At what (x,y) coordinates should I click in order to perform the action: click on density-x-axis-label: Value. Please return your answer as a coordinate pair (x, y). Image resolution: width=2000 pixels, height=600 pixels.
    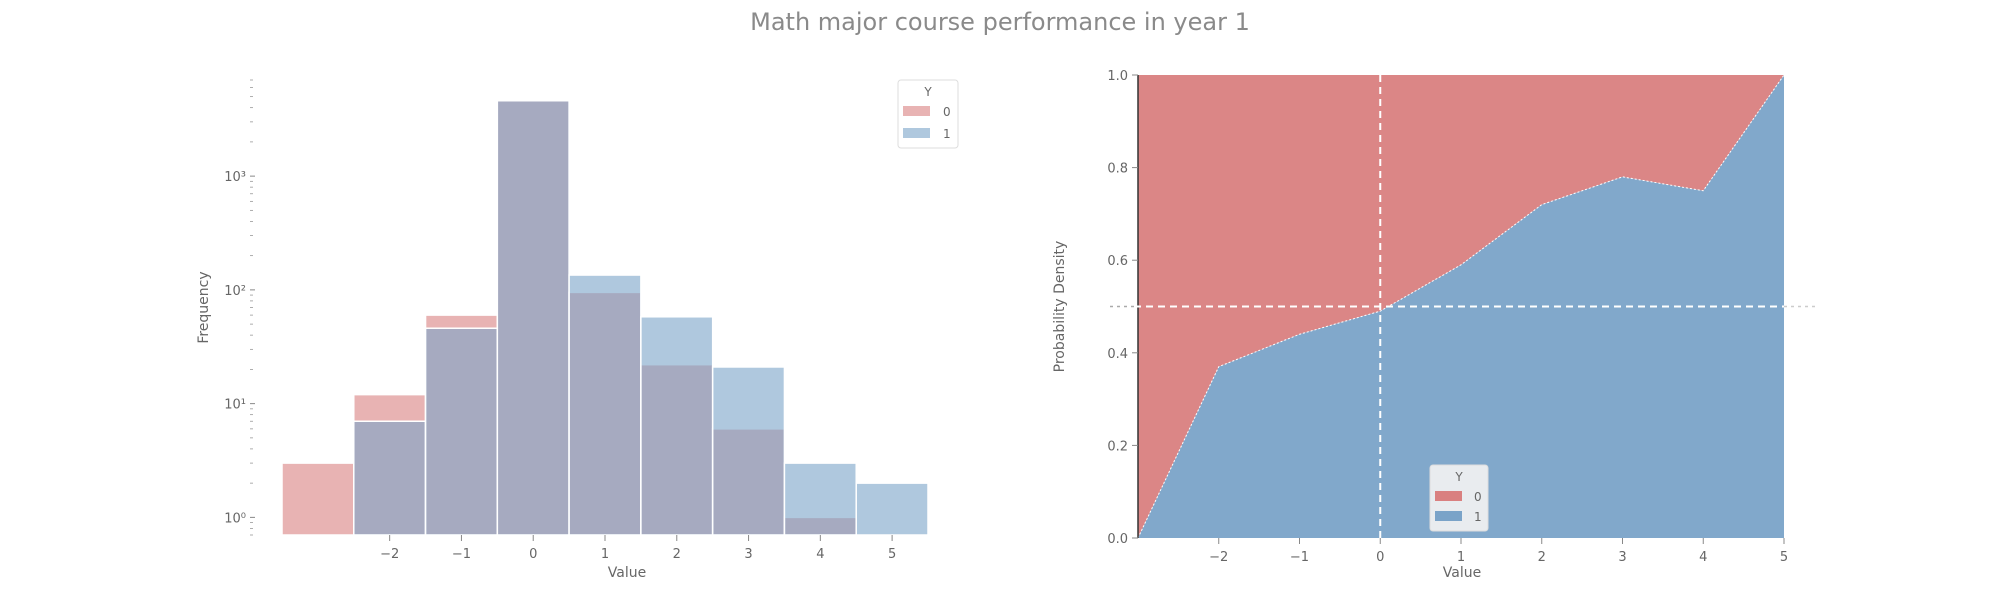
    Looking at the image, I should click on (1462, 573).